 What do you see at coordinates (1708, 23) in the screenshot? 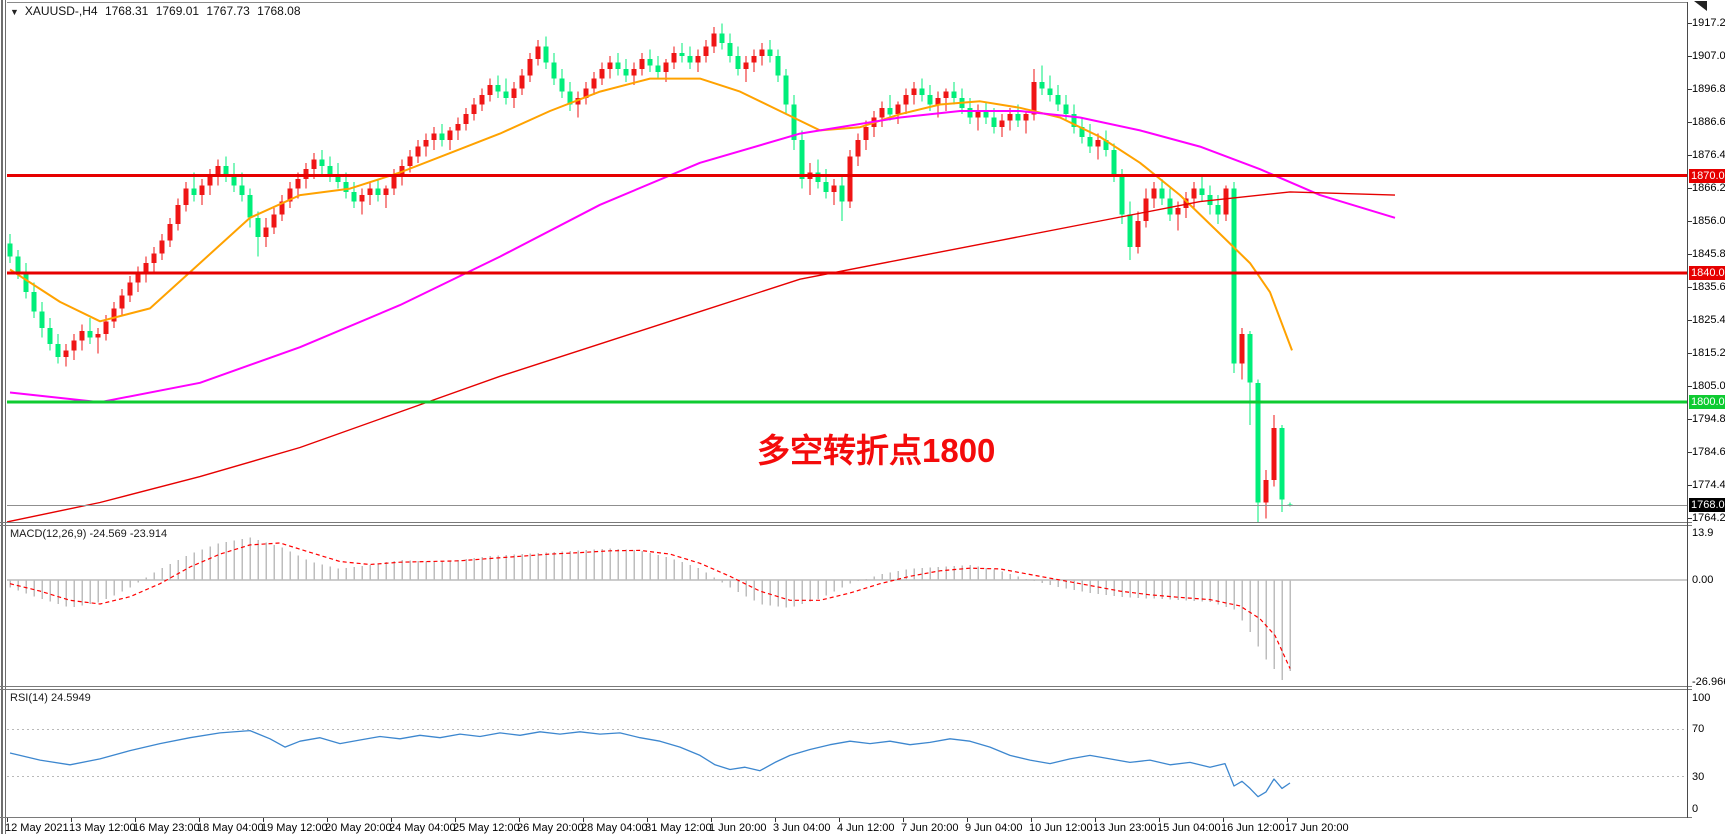
I see `price-tick-label: 1917.20` at bounding box center [1708, 23].